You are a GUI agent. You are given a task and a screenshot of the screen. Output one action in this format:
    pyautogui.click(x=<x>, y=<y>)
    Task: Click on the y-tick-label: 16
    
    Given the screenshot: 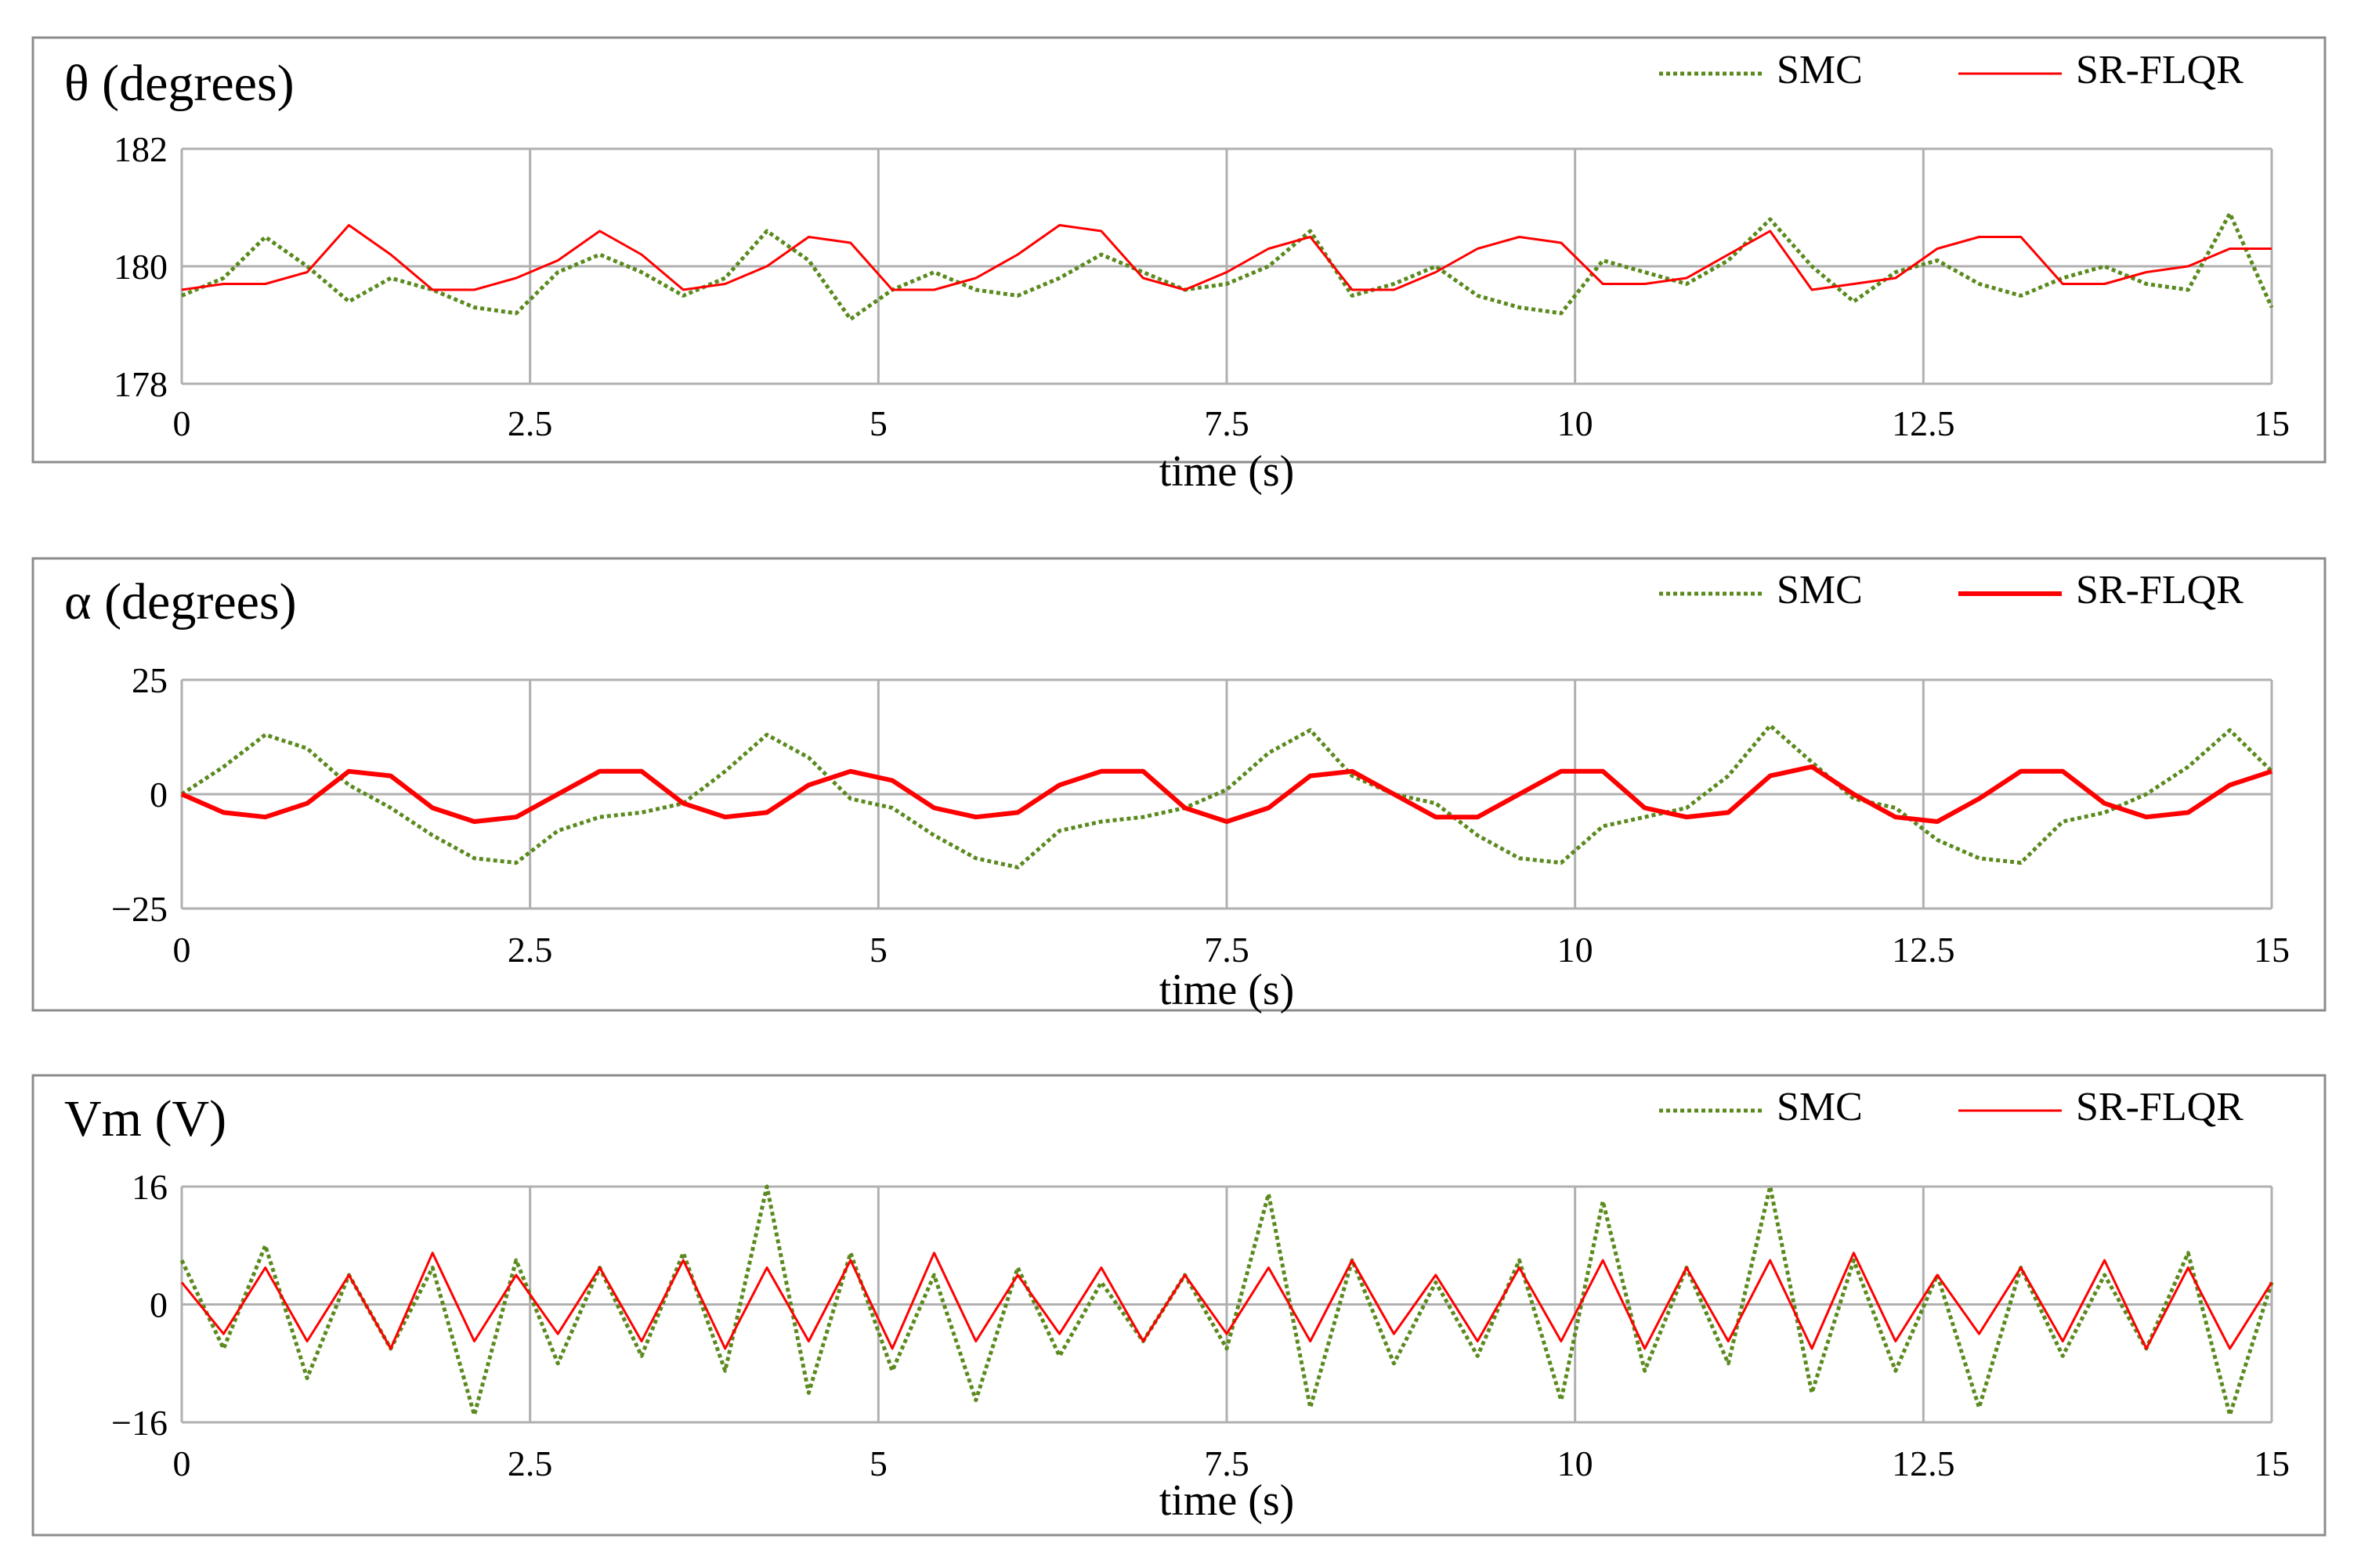 What is the action you would take?
    pyautogui.click(x=150, y=1187)
    